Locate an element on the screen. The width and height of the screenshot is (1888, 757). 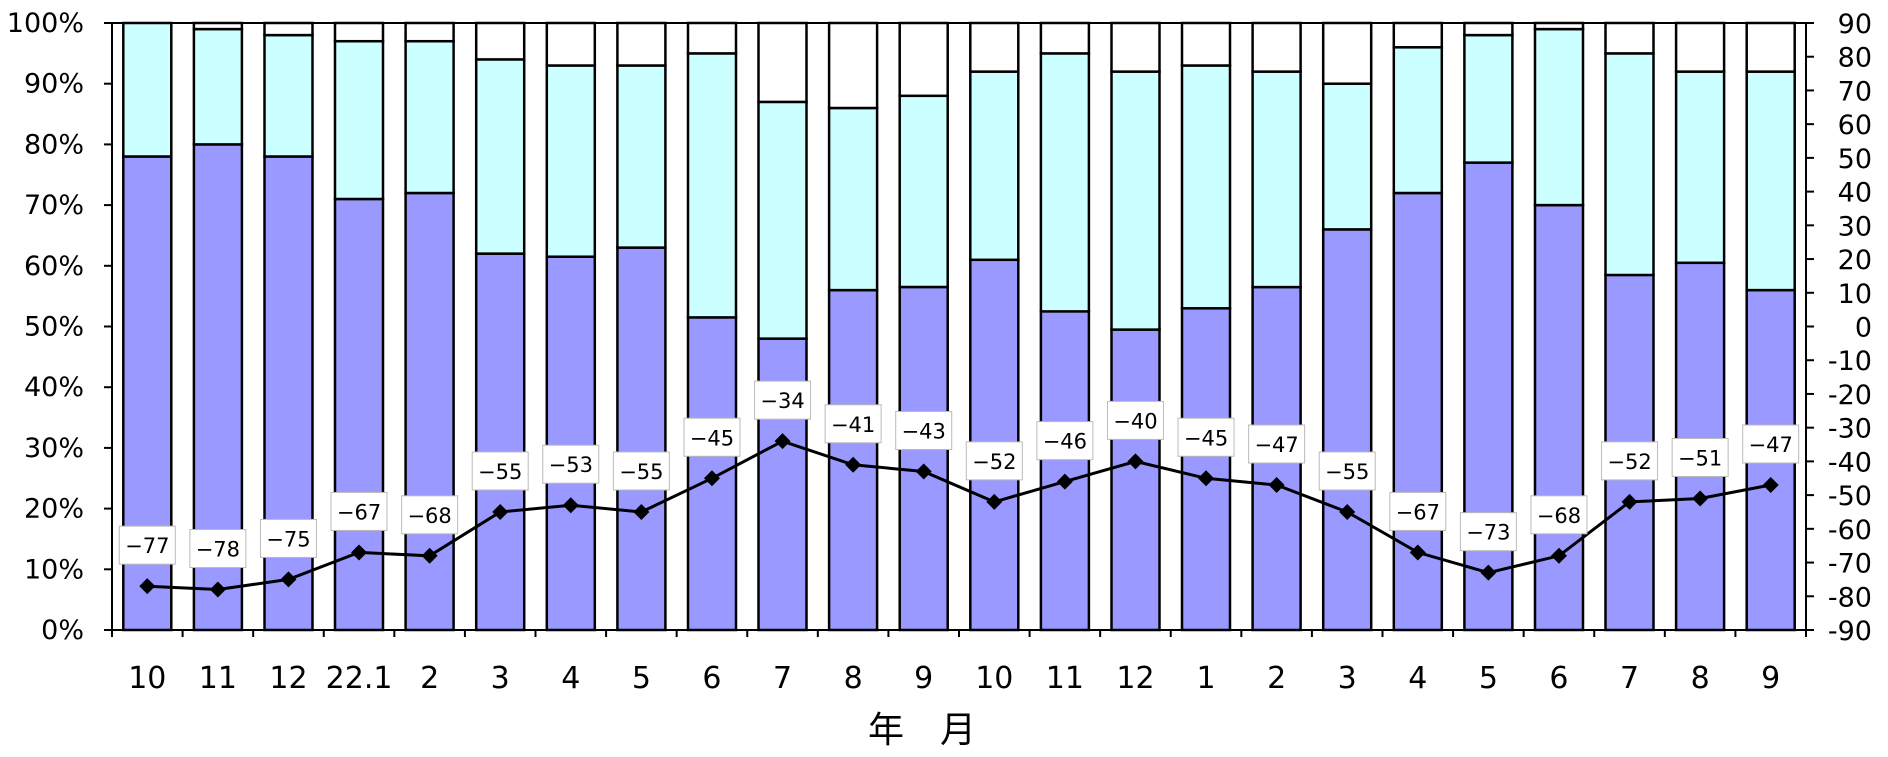
x-tick-label: 4 is located at coordinates (570, 678).